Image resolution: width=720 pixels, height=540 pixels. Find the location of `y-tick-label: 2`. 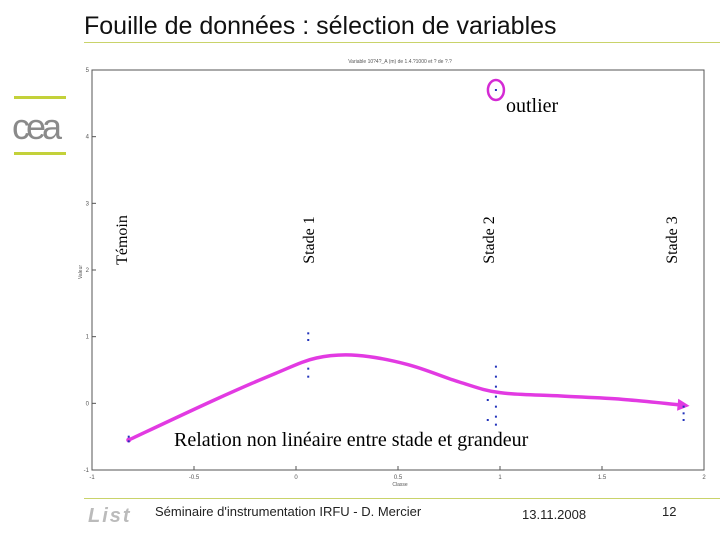

y-tick-label: 2 is located at coordinates (88, 271).